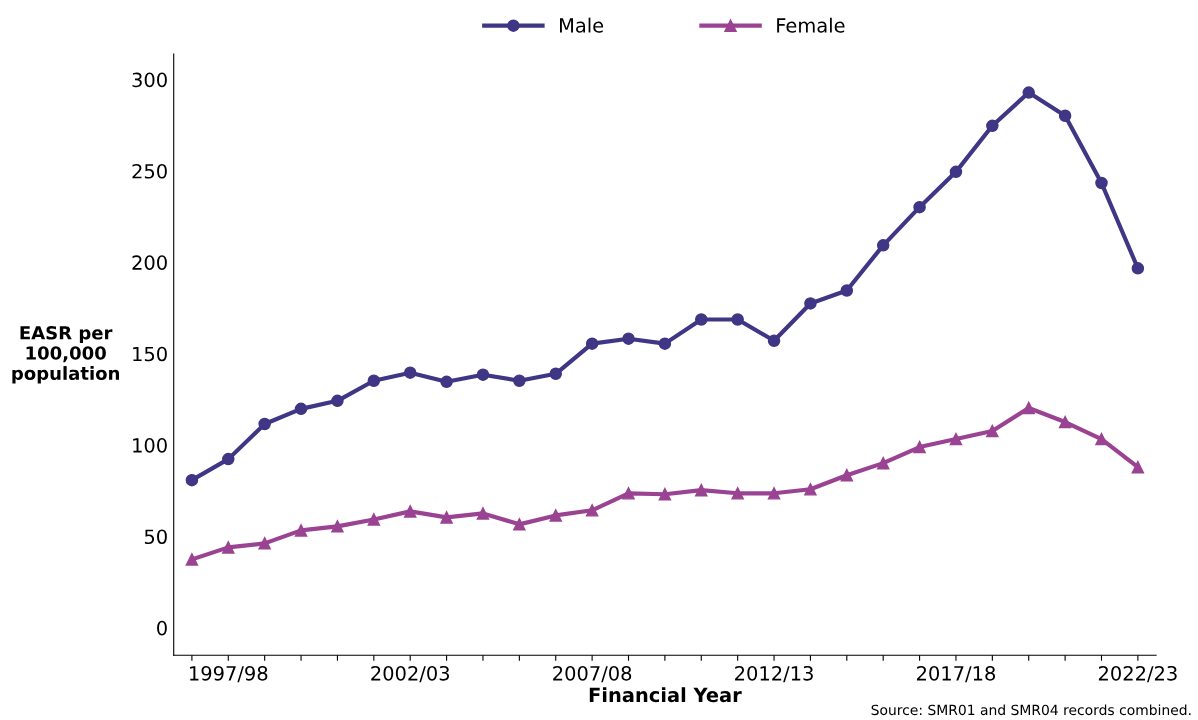 This screenshot has width=1198, height=720. Describe the element at coordinates (149, 171) in the screenshot. I see `y-tick-label: 250` at that location.